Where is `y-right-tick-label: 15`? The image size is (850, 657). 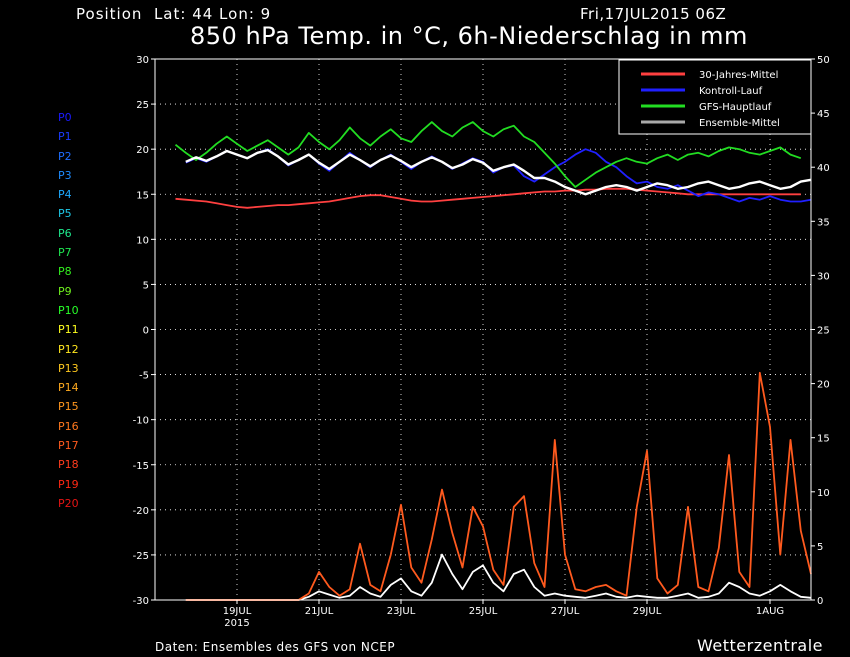
y-right-tick-label: 15 is located at coordinates (823, 439).